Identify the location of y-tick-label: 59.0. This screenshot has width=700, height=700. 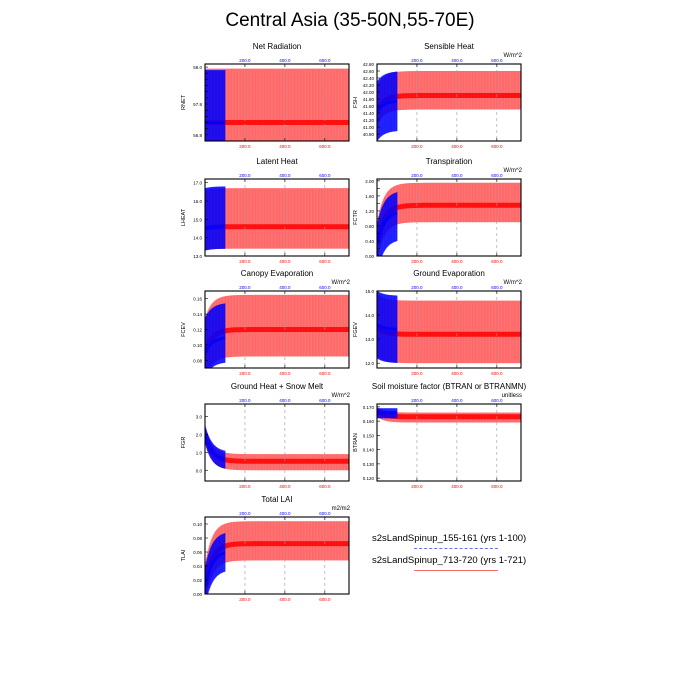
(197, 67).